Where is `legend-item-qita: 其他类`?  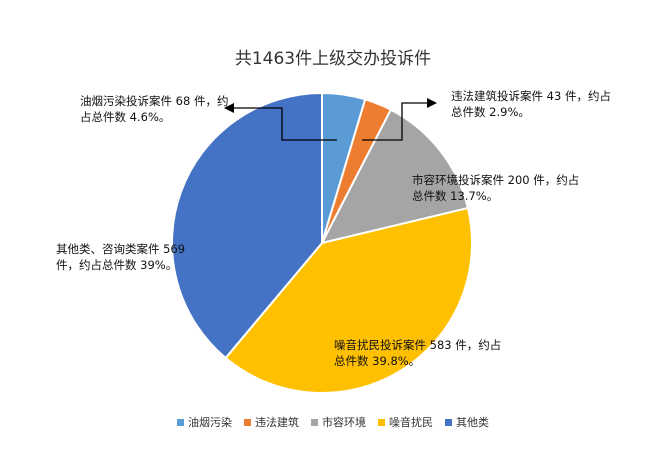 legend-item-qita: 其他类 is located at coordinates (467, 422).